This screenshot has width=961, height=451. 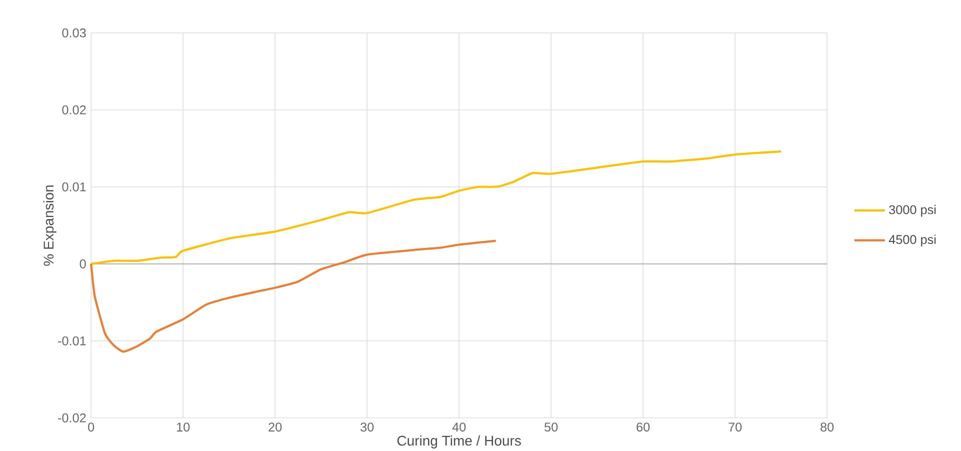 I want to click on x-tick-label: 40, so click(x=459, y=427).